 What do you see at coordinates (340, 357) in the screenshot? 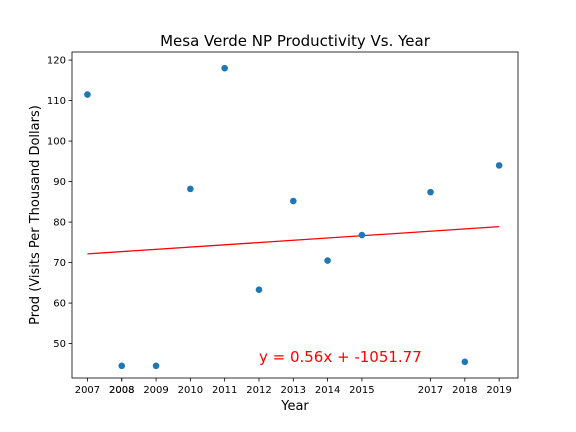
I see `regression-equation: y = 0.56x + -1051.77` at bounding box center [340, 357].